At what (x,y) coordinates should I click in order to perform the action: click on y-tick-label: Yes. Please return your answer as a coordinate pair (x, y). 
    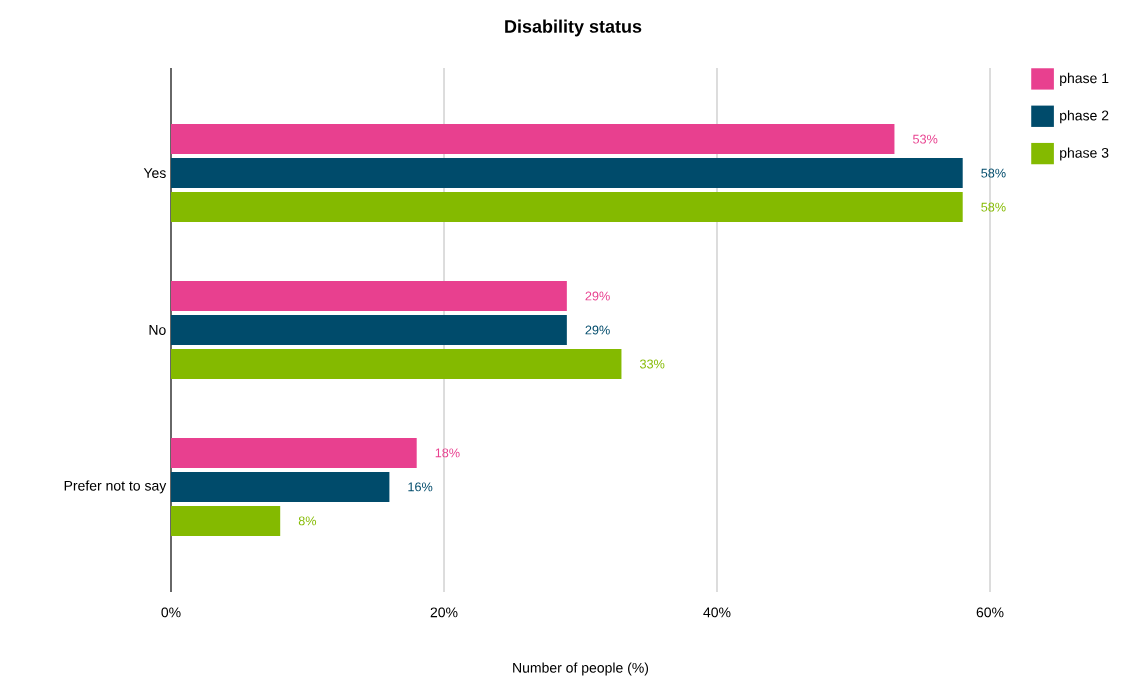
    Looking at the image, I should click on (154, 173).